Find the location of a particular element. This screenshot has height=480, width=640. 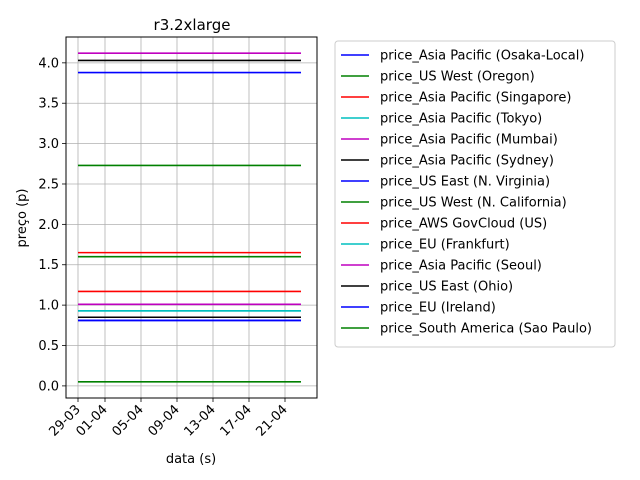

legend-item: price_South America (Sao Paulo) is located at coordinates (466, 329).